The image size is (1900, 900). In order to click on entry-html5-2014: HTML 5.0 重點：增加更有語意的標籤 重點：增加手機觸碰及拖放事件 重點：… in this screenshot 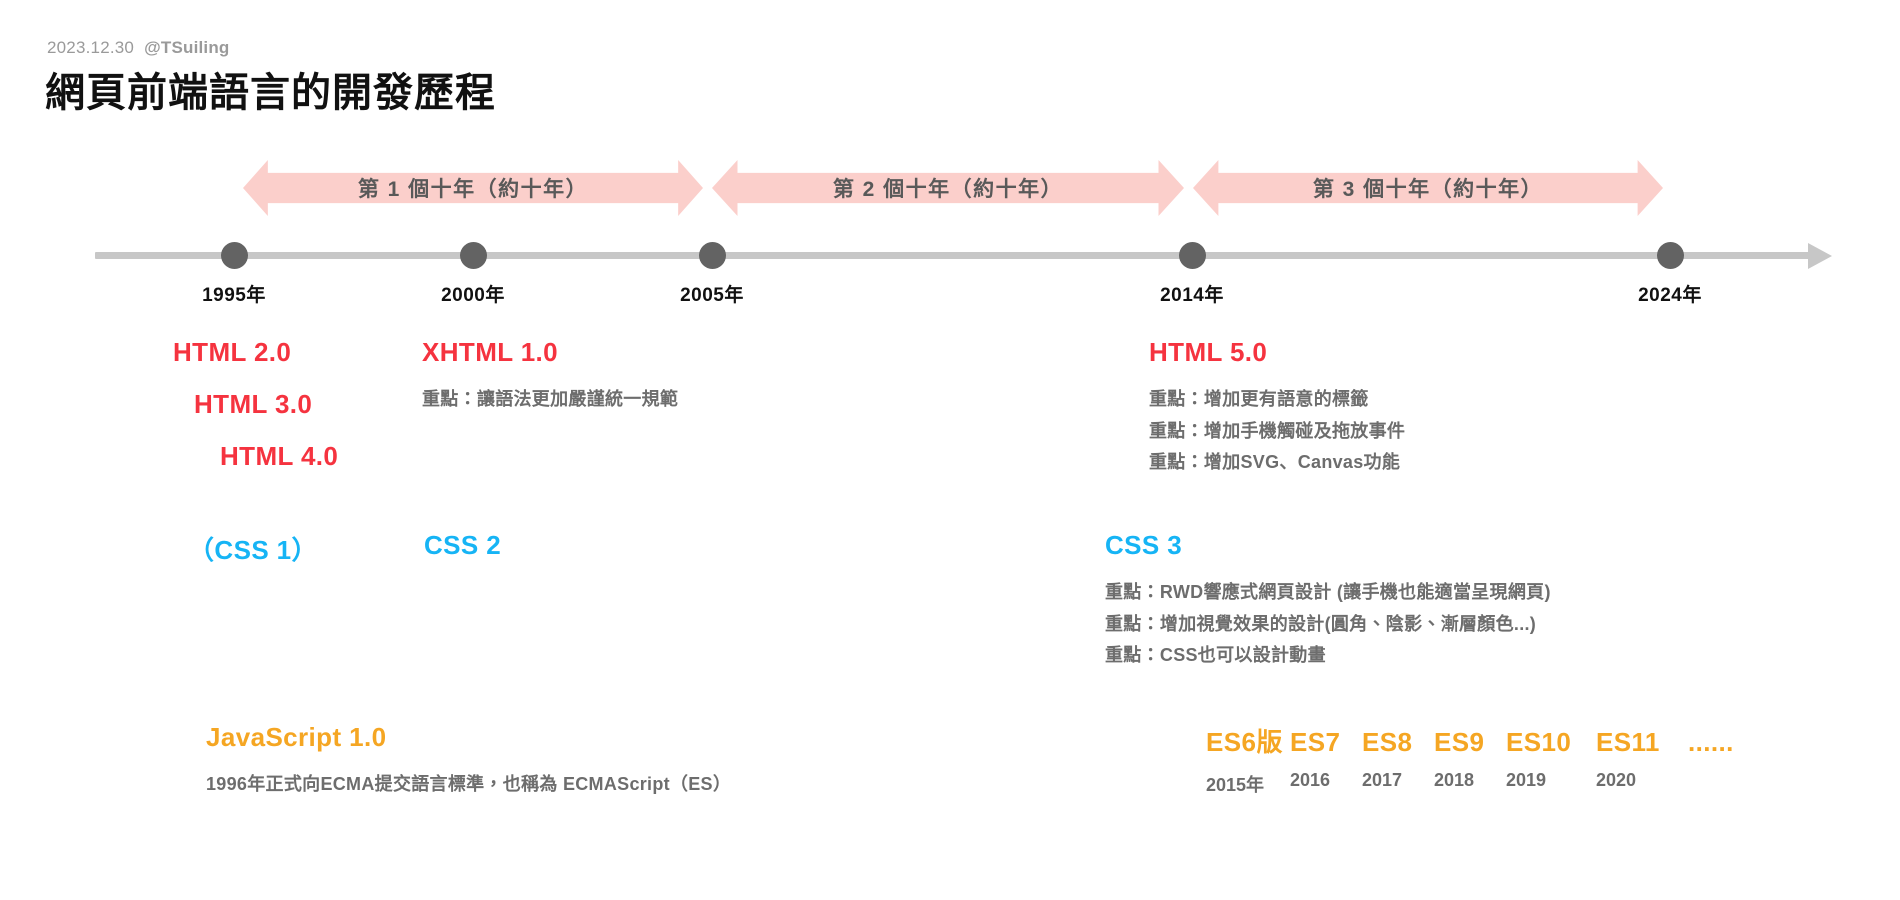, I will do `click(1277, 408)`.